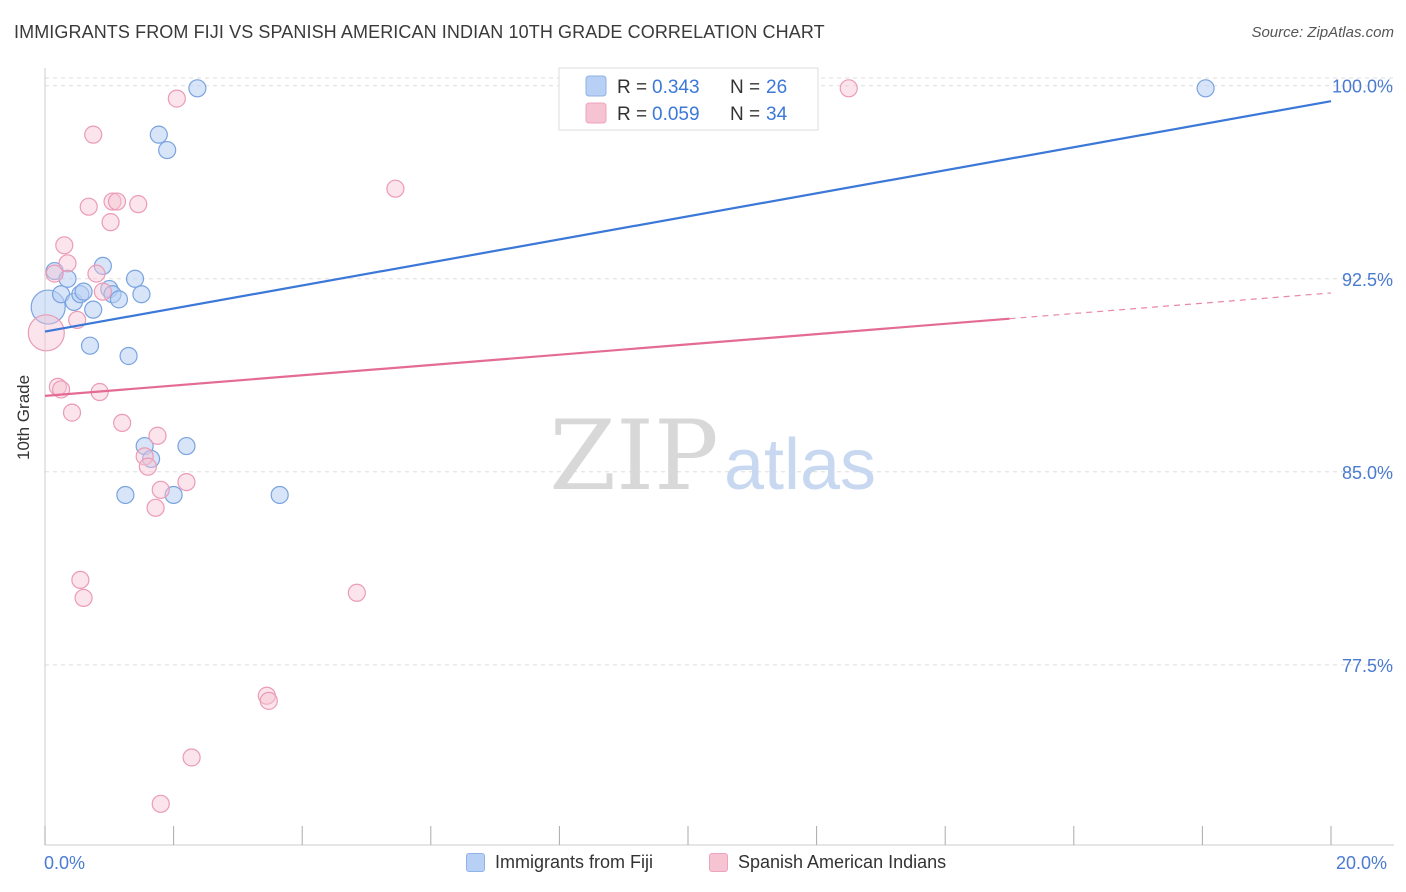  What do you see at coordinates (633, 456) in the screenshot?
I see `watermark-zip: ZIP` at bounding box center [633, 456].